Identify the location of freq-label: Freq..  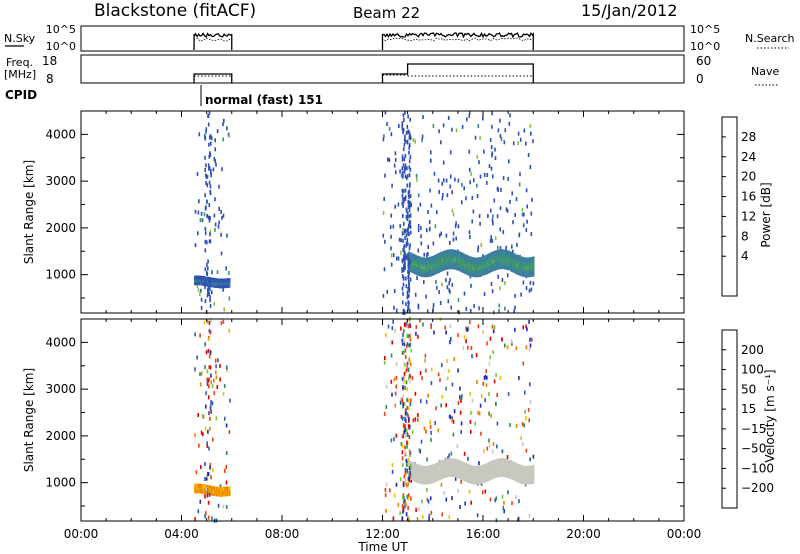
(19, 62).